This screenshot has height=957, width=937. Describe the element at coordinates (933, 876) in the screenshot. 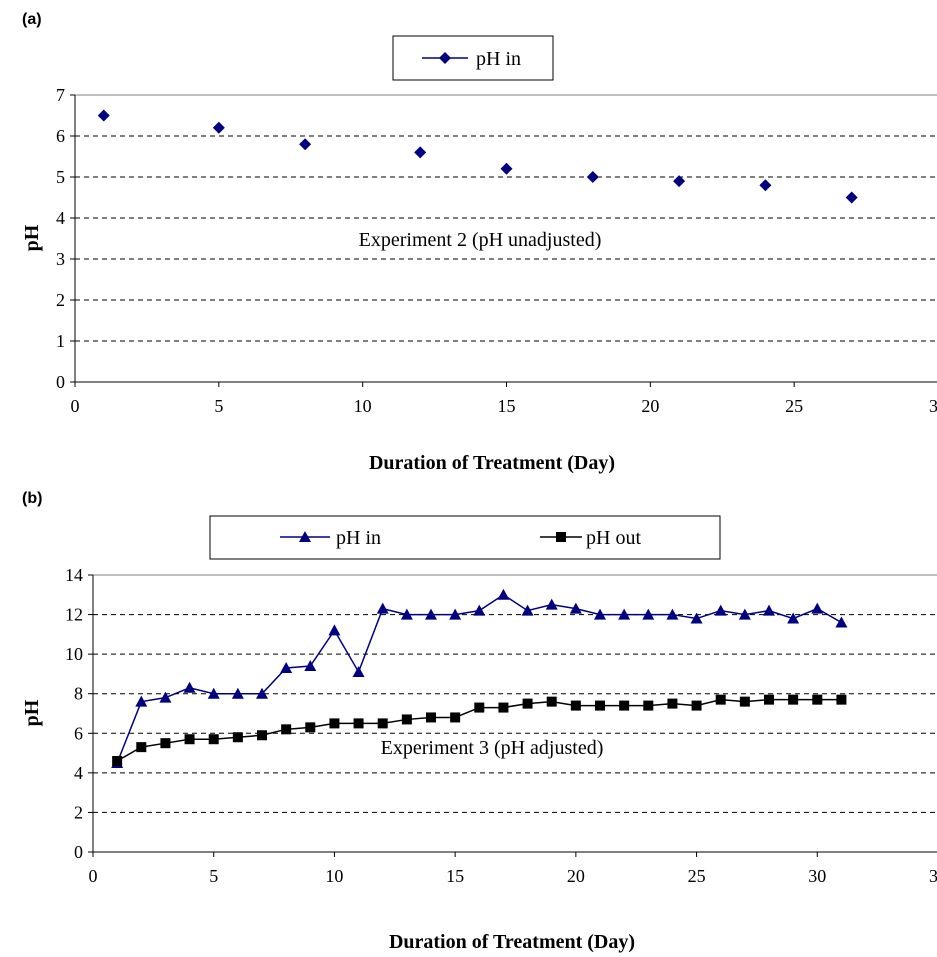

I see `x-tick-label: 35` at that location.